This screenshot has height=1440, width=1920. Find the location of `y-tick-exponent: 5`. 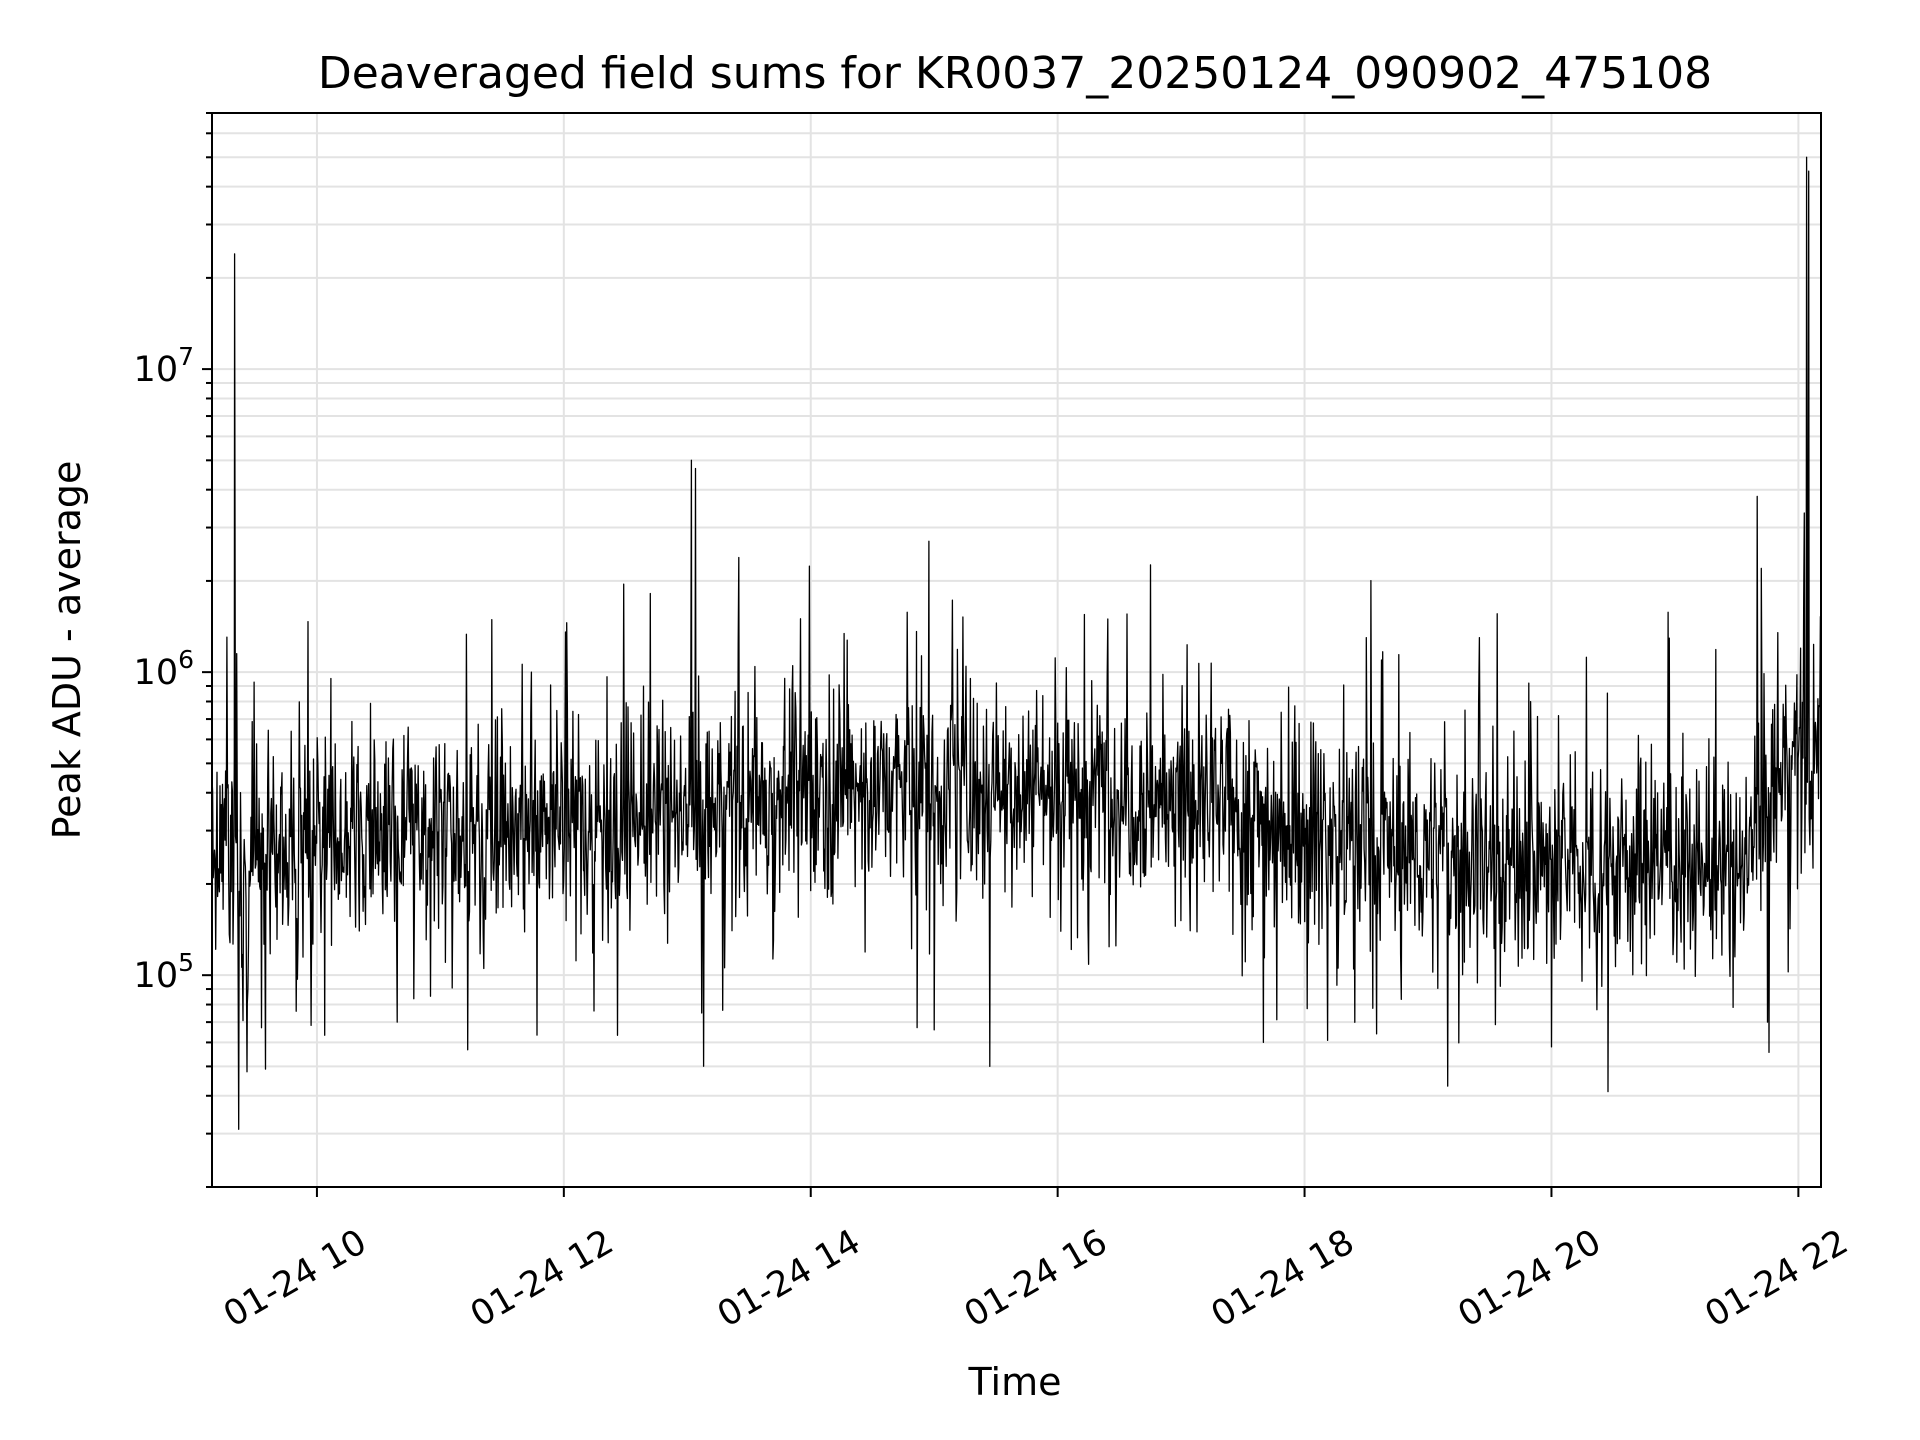

y-tick-exponent: 5 is located at coordinates (186, 962).